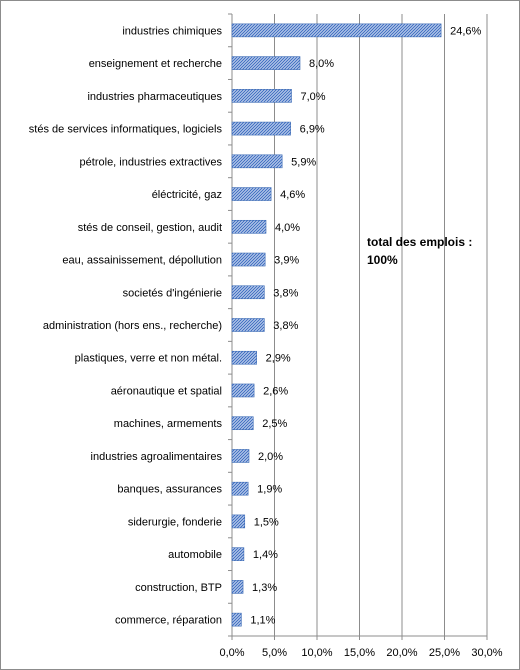 The height and width of the screenshot is (670, 520). Describe the element at coordinates (187, 195) in the screenshot. I see `category-label: éléctricité, gaz` at that location.